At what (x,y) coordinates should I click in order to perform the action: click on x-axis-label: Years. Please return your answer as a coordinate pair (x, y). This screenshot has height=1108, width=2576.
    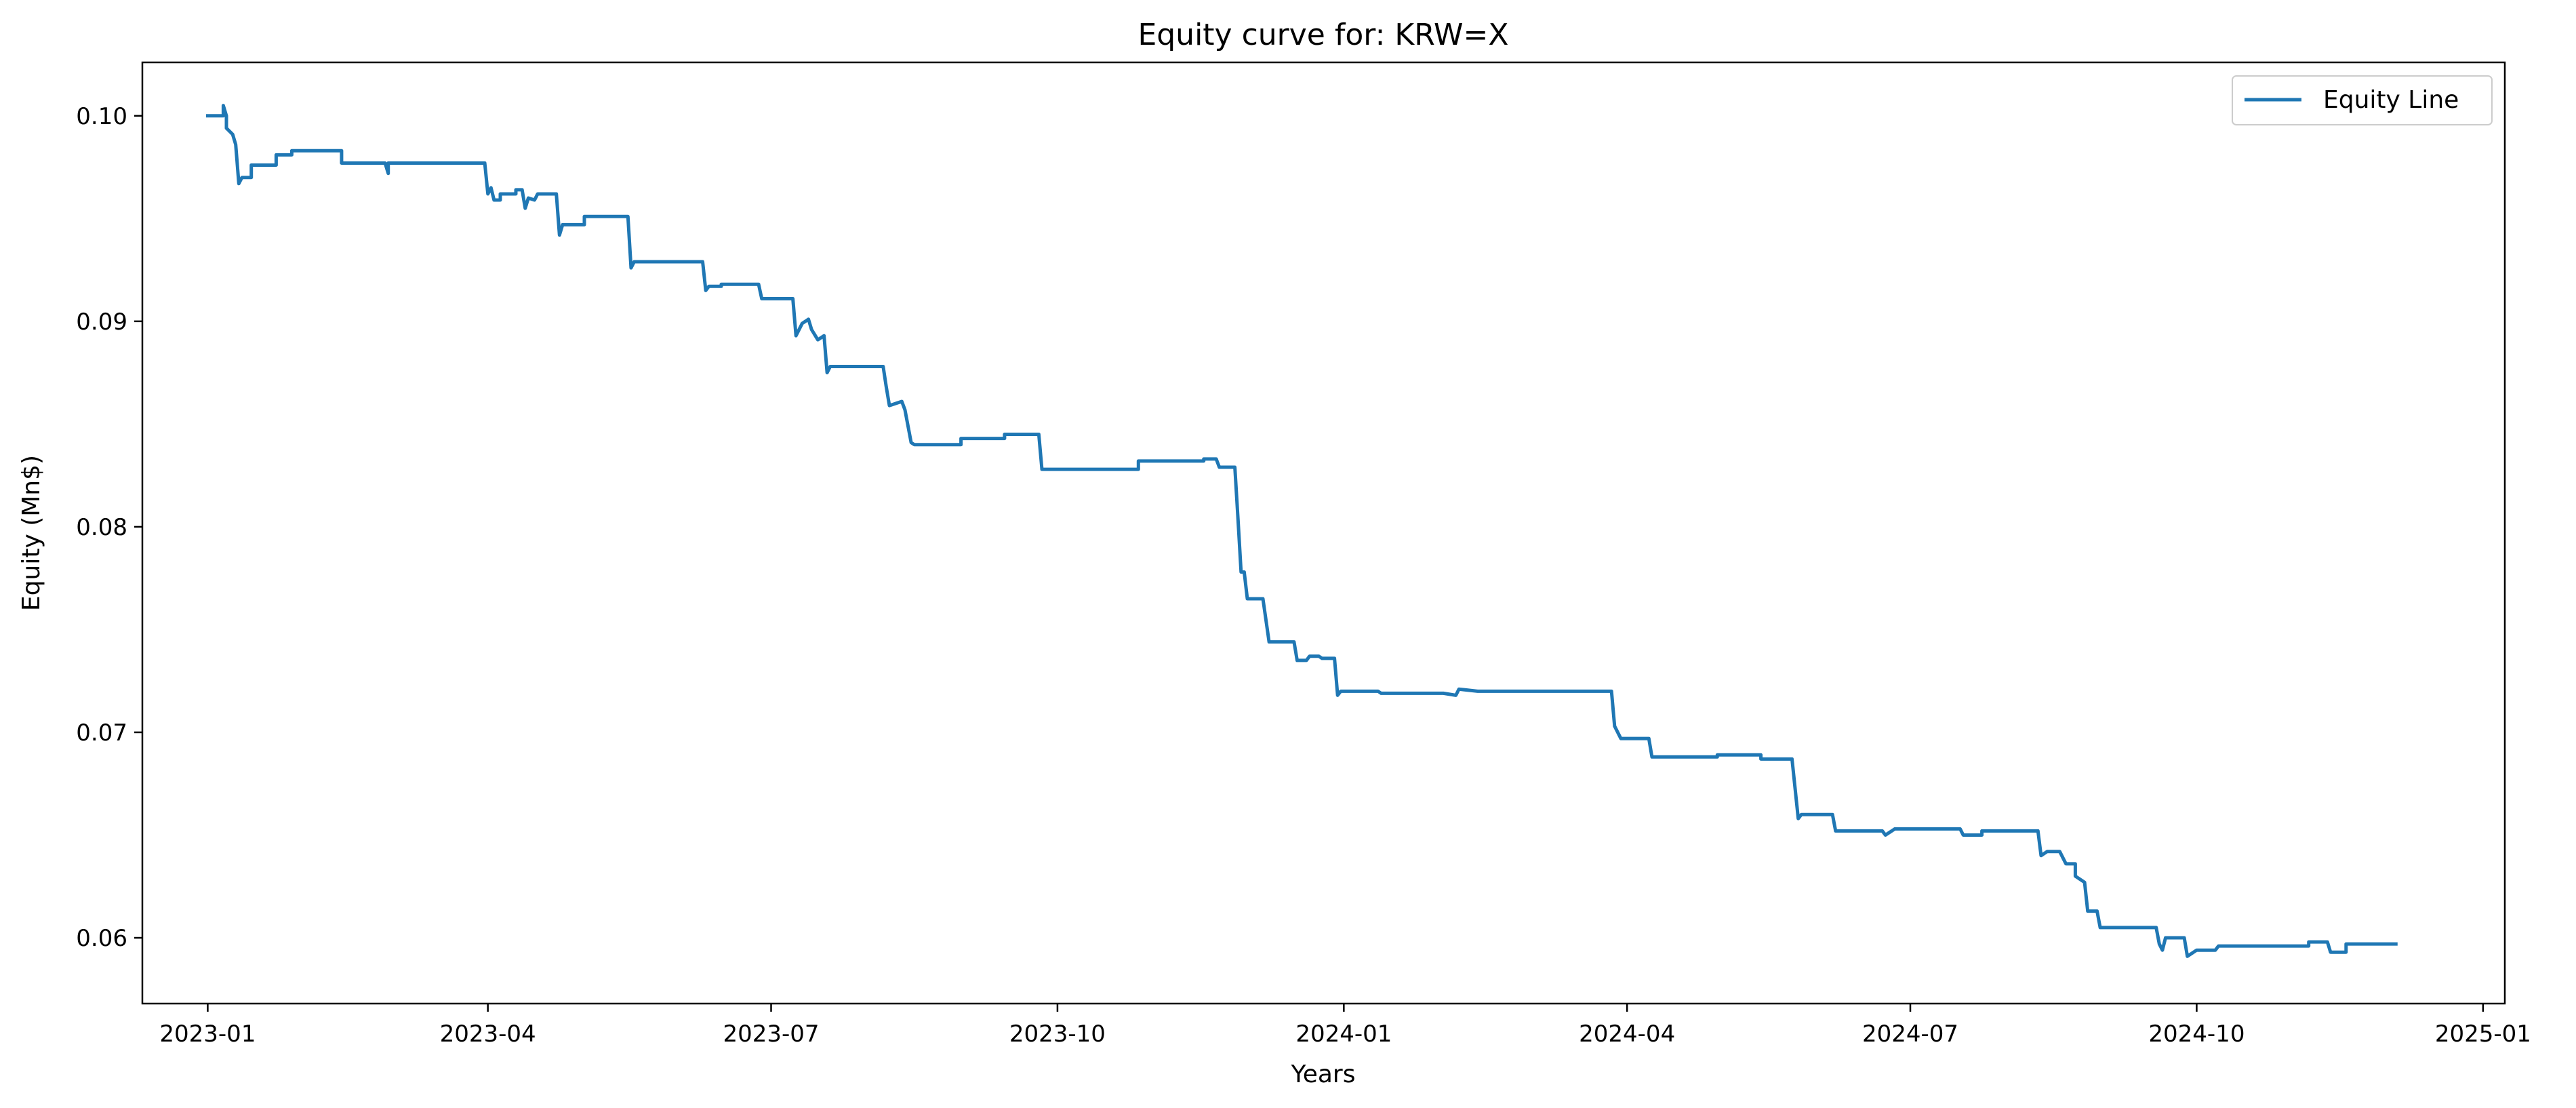
    Looking at the image, I should click on (1323, 1074).